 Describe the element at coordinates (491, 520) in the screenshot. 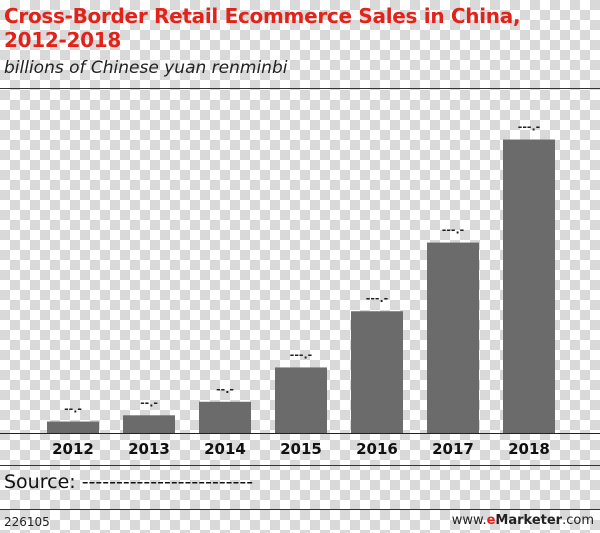

I see `brand-e: e` at that location.